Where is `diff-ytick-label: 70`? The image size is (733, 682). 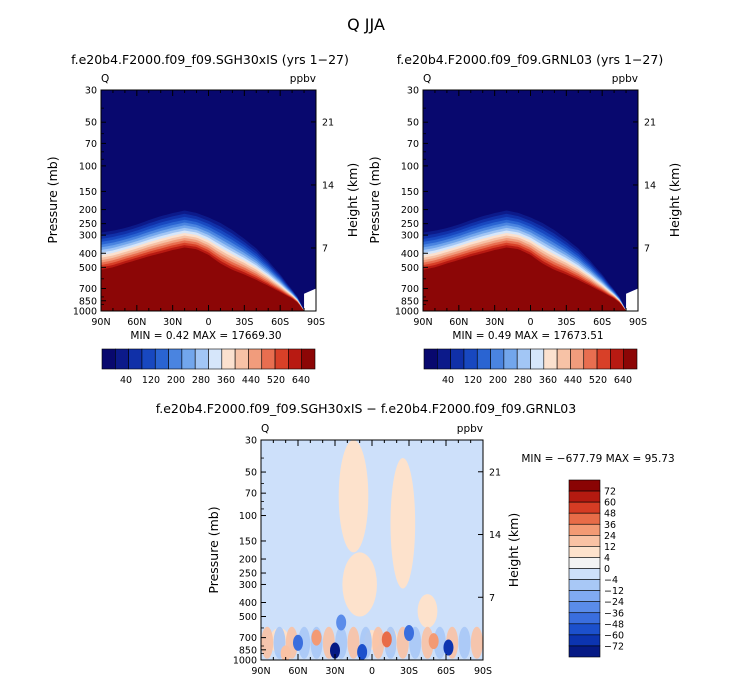
diff-ytick-label: 70 is located at coordinates (251, 494).